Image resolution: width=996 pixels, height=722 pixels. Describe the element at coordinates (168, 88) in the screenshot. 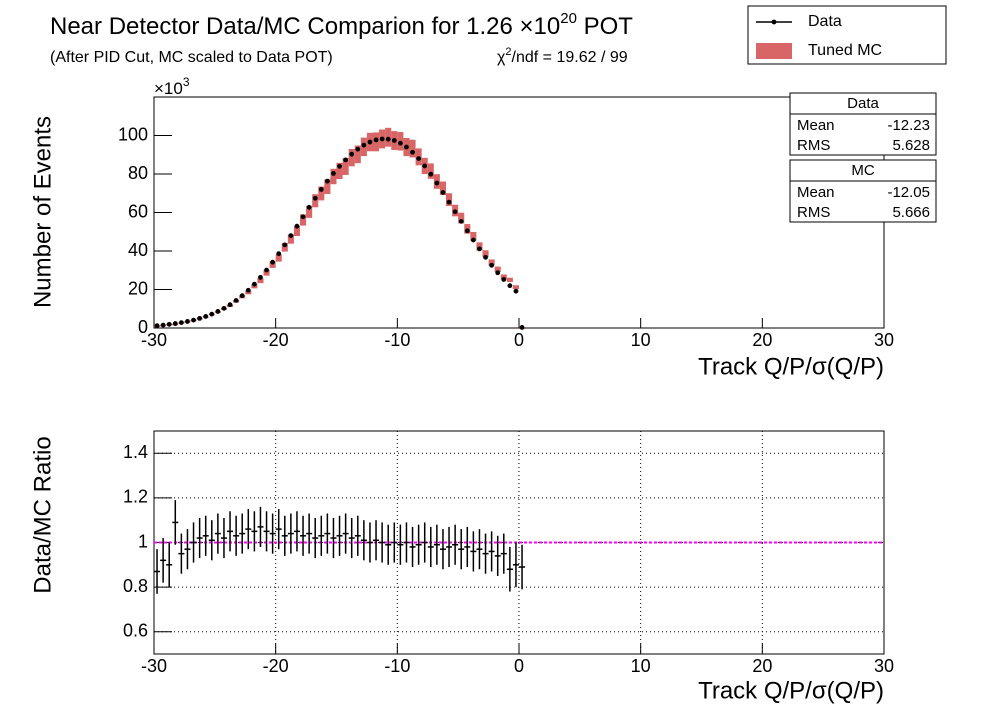

I see `multiplier-base: ×10` at that location.